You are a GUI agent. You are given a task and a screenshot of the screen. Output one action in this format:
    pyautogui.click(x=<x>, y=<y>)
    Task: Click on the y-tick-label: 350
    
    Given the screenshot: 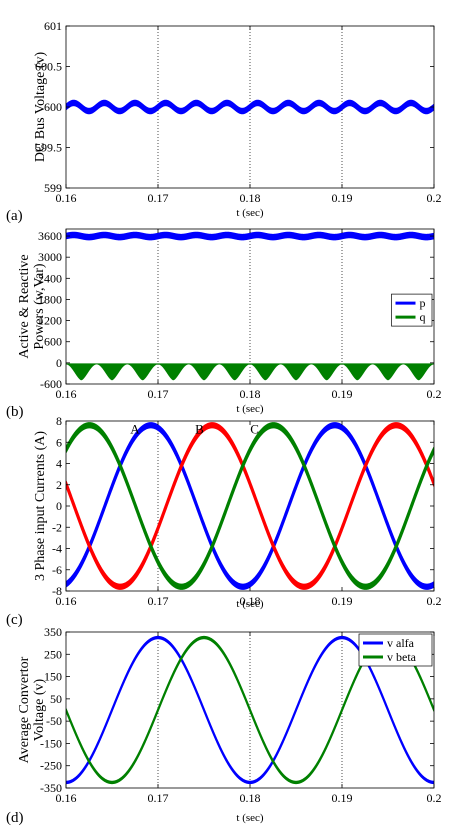 What is the action you would take?
    pyautogui.click(x=53, y=632)
    